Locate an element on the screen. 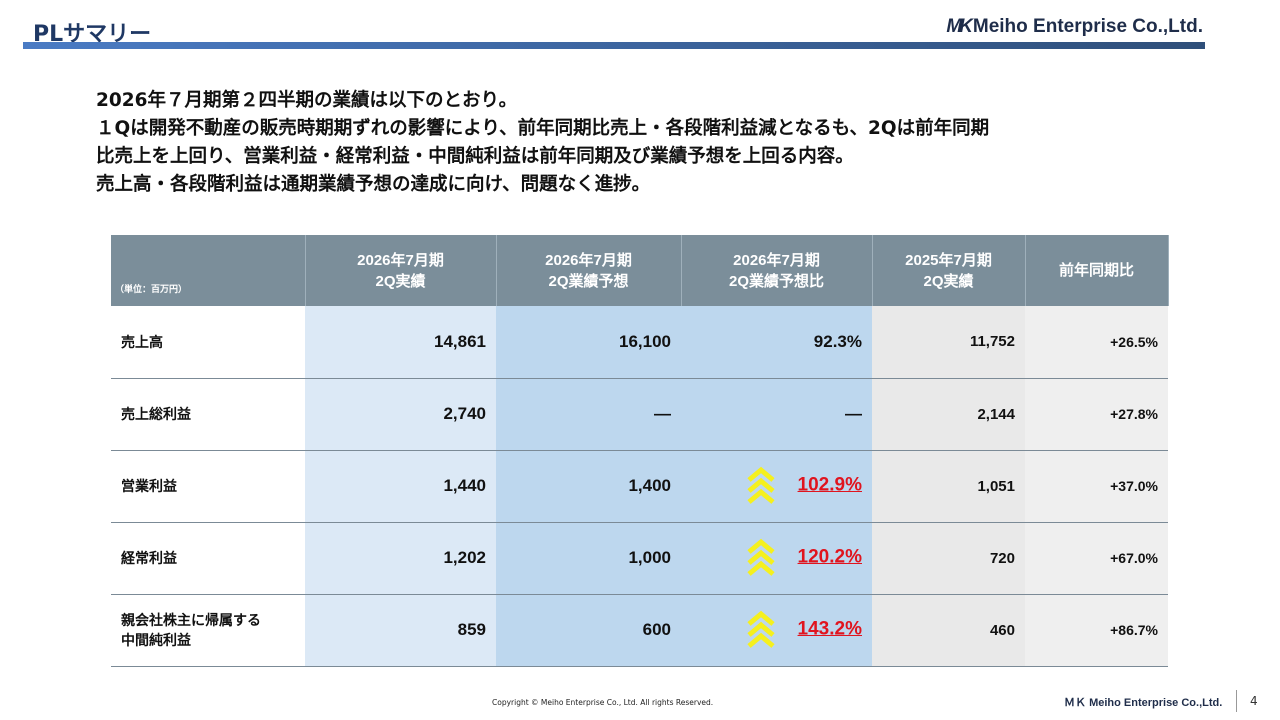 Image resolution: width=1280 pixels, height=720 pixels. actual-cell: 1,440 is located at coordinates (400, 486).